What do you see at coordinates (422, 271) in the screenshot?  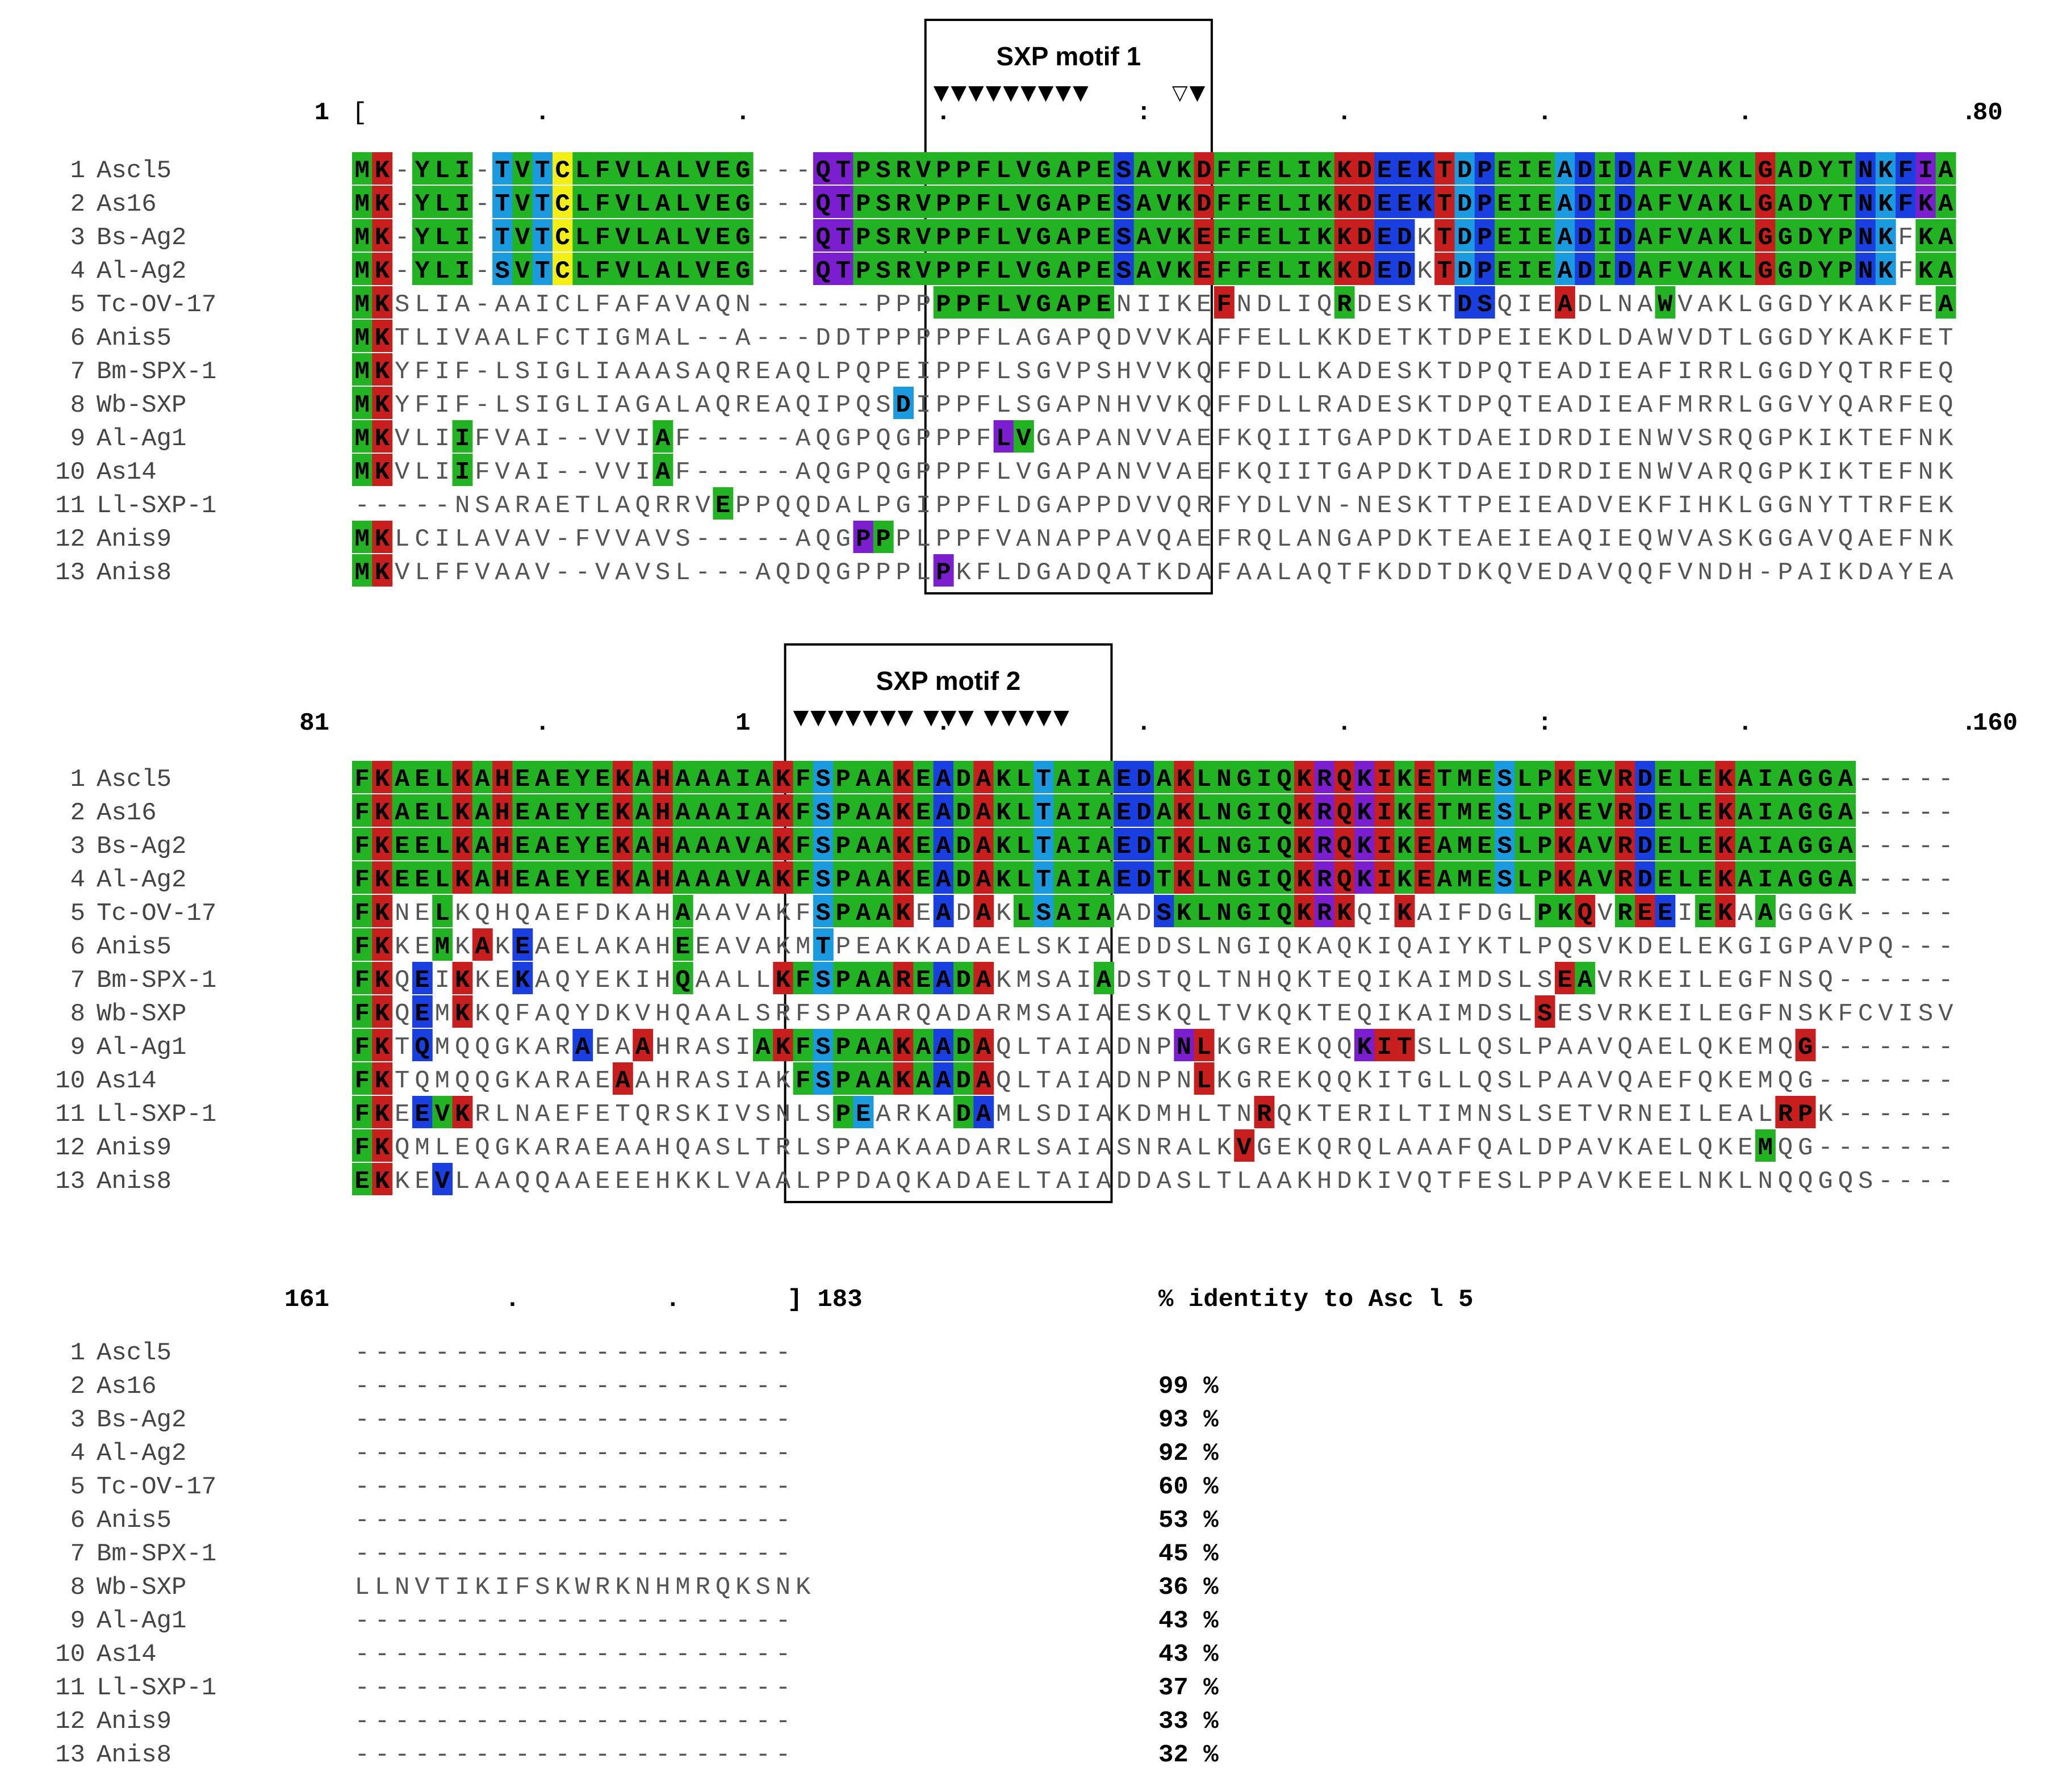 I see `residue: Y` at bounding box center [422, 271].